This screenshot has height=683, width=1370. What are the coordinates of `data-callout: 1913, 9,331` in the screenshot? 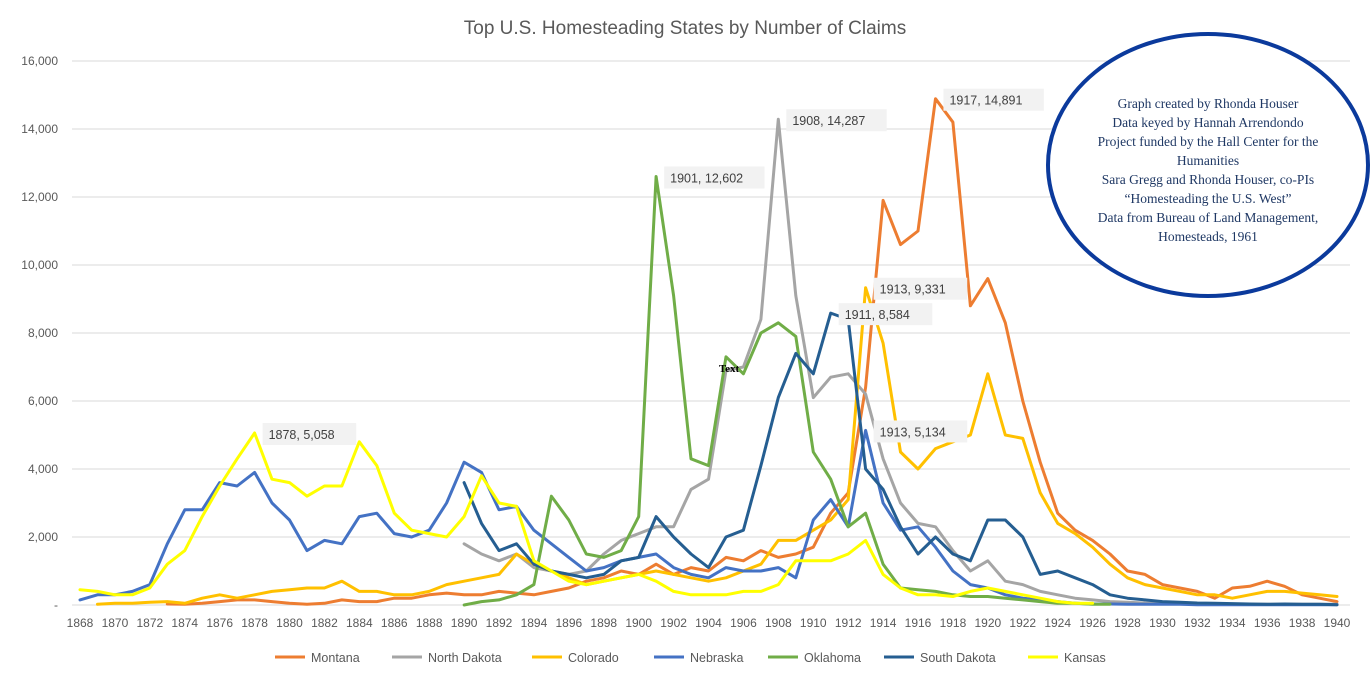 It's located at (920, 288).